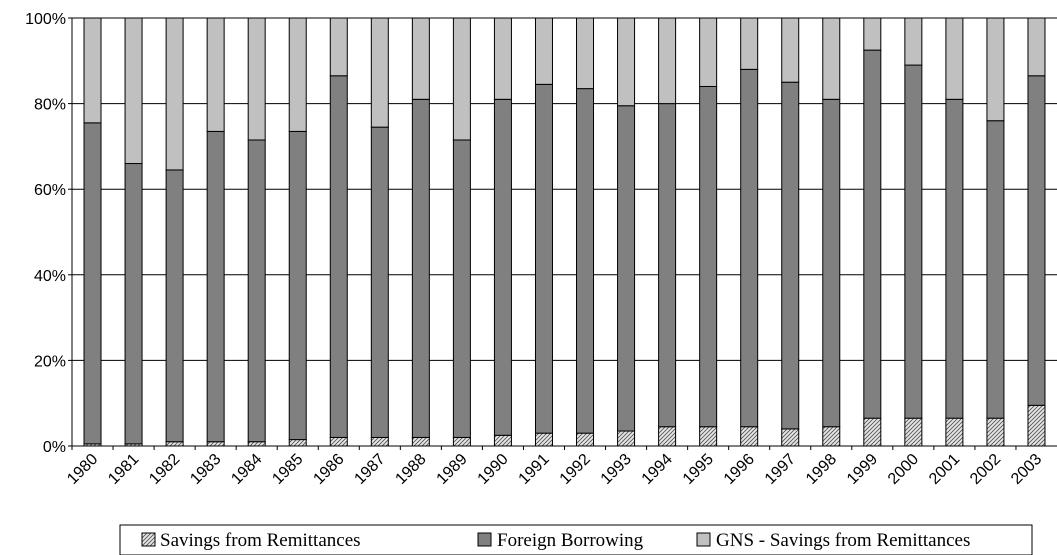 The height and width of the screenshot is (555, 1057). What do you see at coordinates (82, 469) in the screenshot?
I see `x-tick-label: 1980` at bounding box center [82, 469].